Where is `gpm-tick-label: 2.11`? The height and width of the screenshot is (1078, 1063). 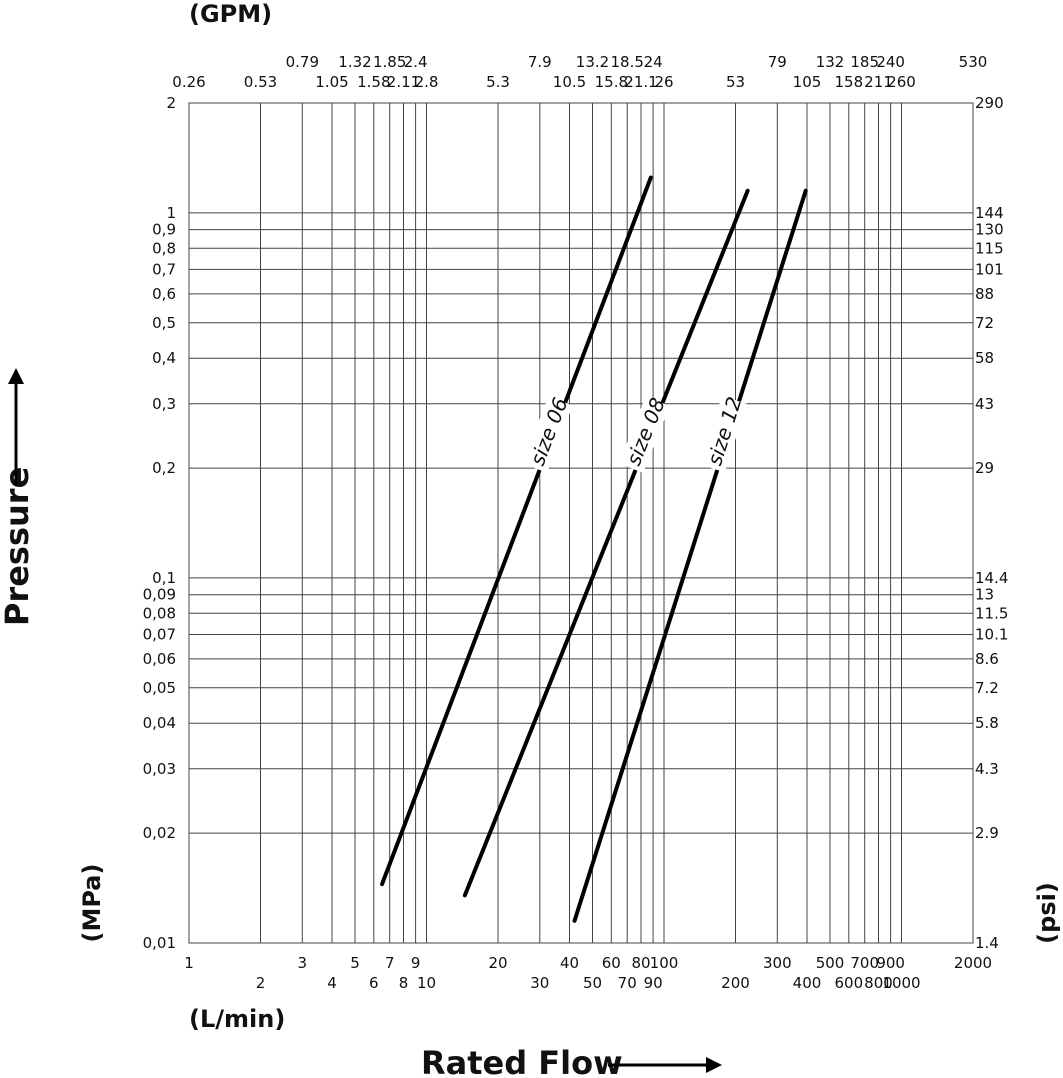 gpm-tick-label: 2.11 is located at coordinates (403, 82).